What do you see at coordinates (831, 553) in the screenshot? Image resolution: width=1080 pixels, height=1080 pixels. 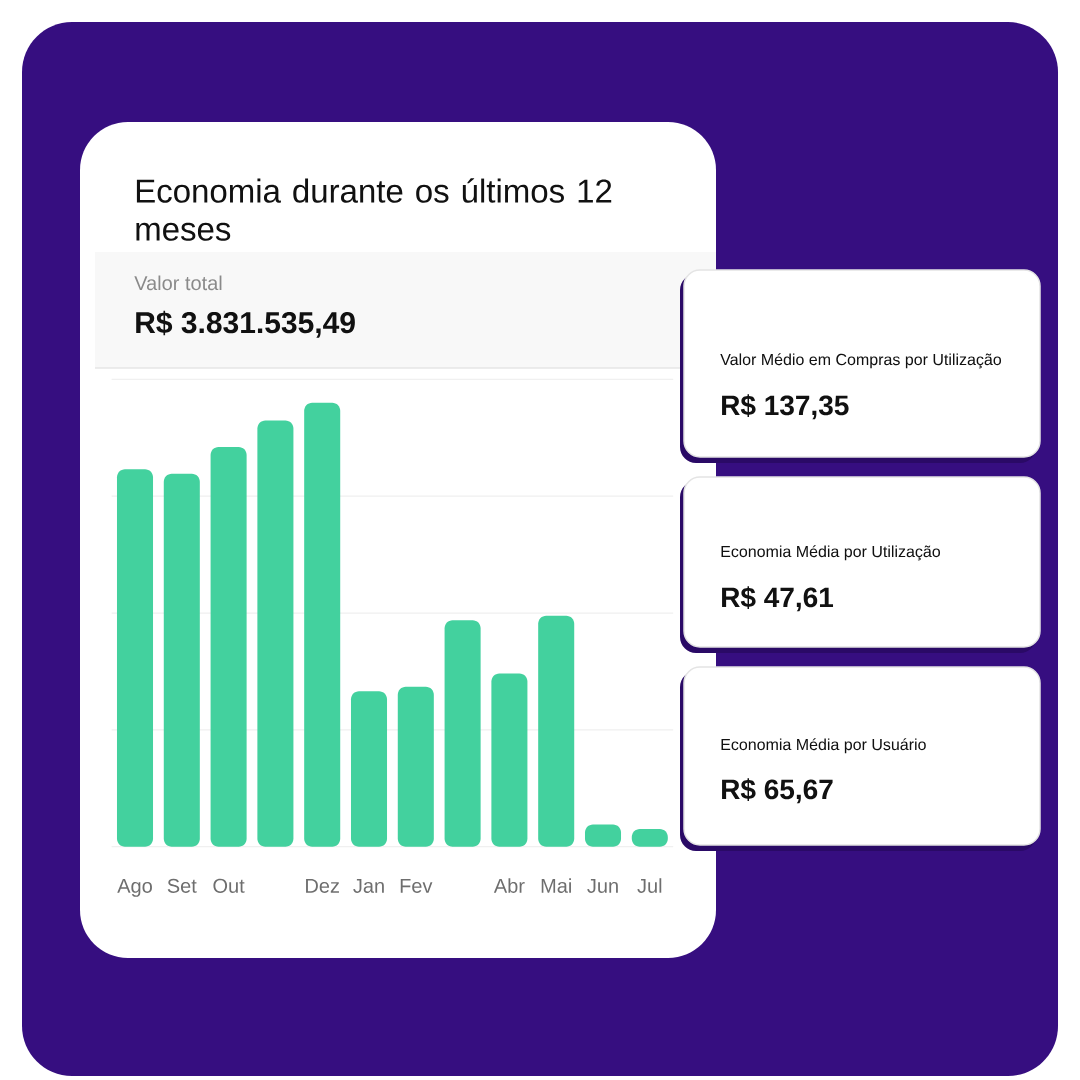 I see `text: Economia Média por Utilização` at bounding box center [831, 553].